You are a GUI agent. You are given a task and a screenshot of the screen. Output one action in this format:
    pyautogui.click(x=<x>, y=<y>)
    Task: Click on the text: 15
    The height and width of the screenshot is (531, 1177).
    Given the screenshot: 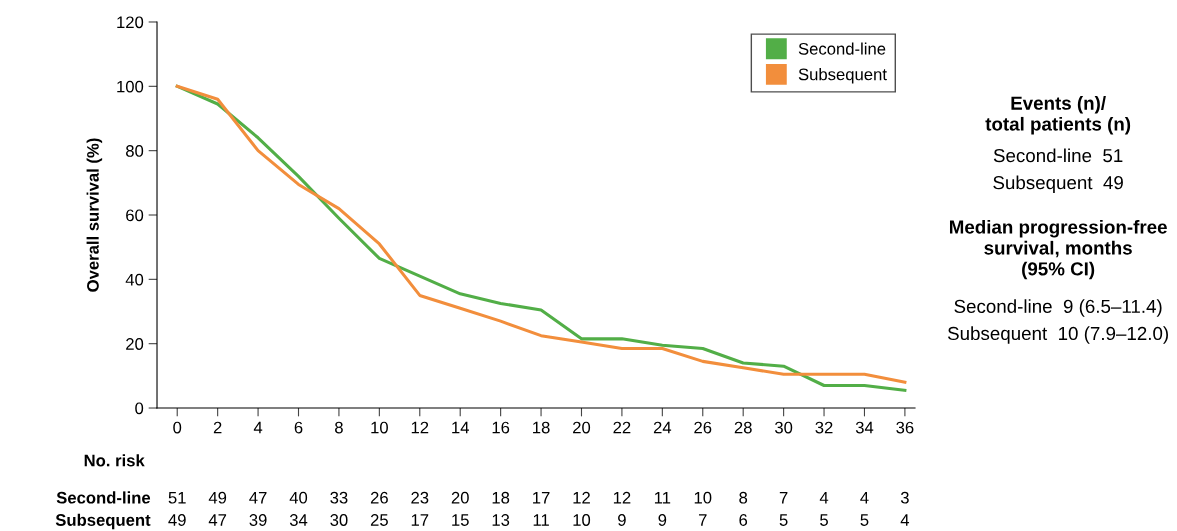 What is the action you would take?
    pyautogui.click(x=460, y=520)
    